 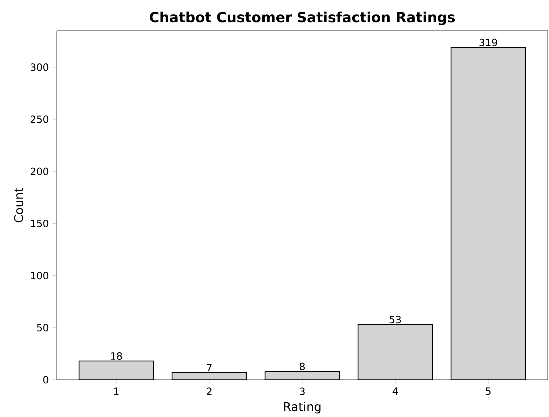 I want to click on y-tick-label: 150, so click(x=40, y=224).